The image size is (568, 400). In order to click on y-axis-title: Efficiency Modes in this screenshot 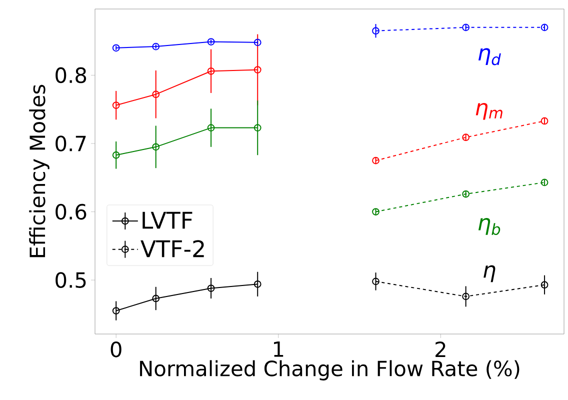, I will do `click(39, 171)`.